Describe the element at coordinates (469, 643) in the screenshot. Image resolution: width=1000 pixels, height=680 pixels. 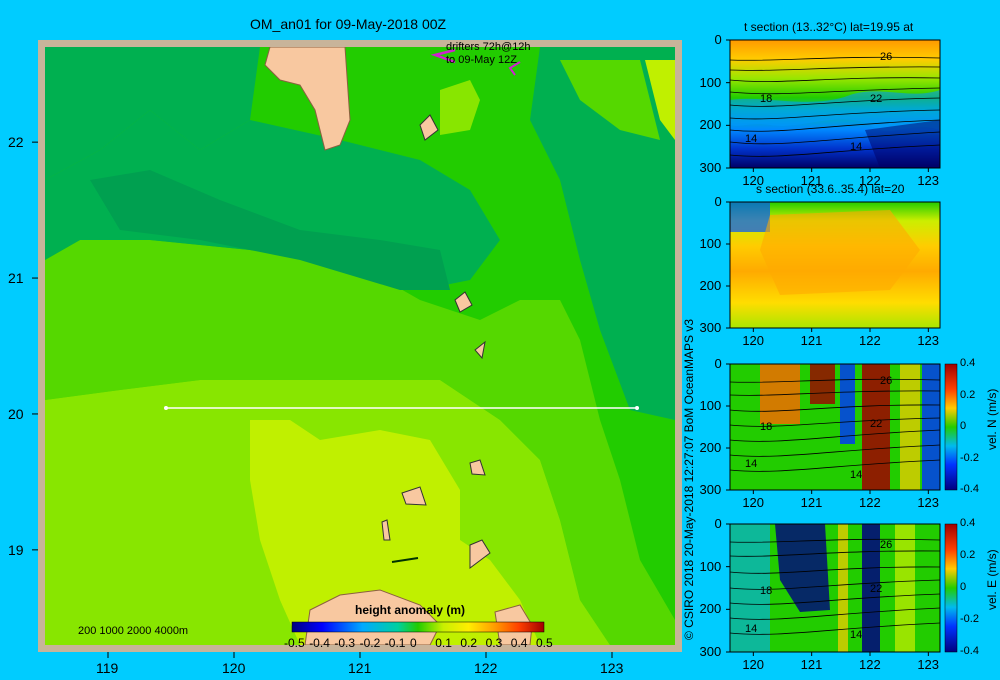
I see `colorbar-tick-label: 0.2` at that location.